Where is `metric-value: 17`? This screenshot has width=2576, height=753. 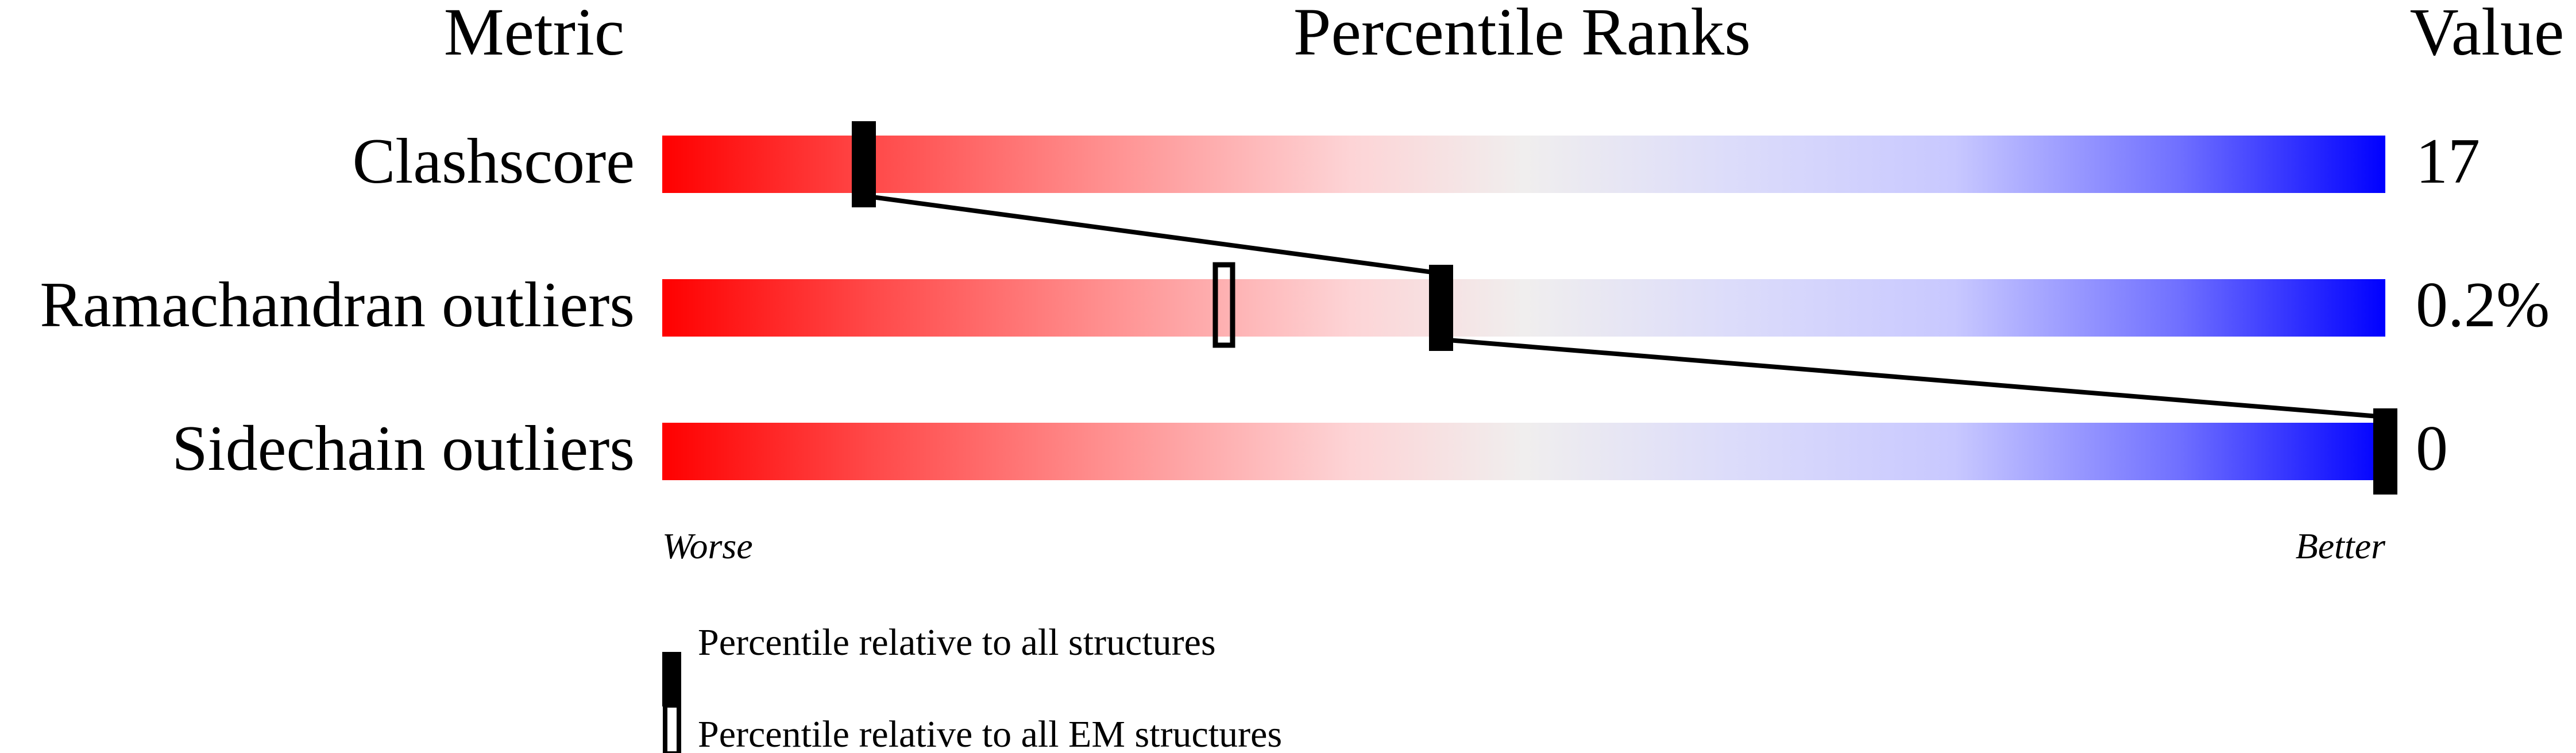
metric-value: 17 is located at coordinates (2448, 162).